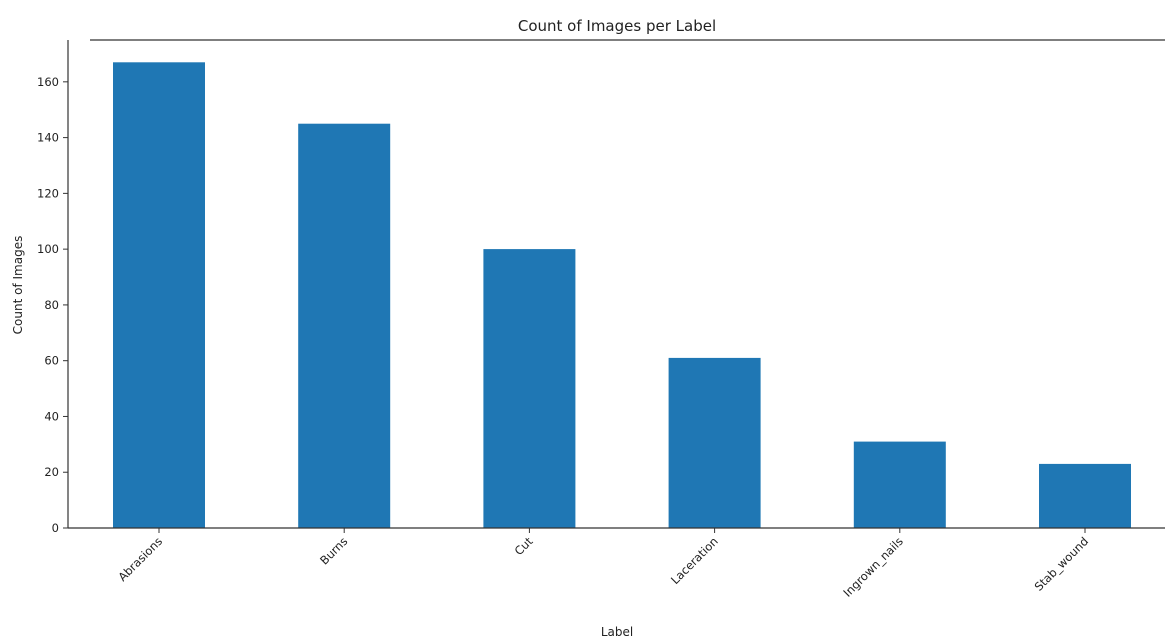  I want to click on y-tick-label: 20, so click(51, 472).